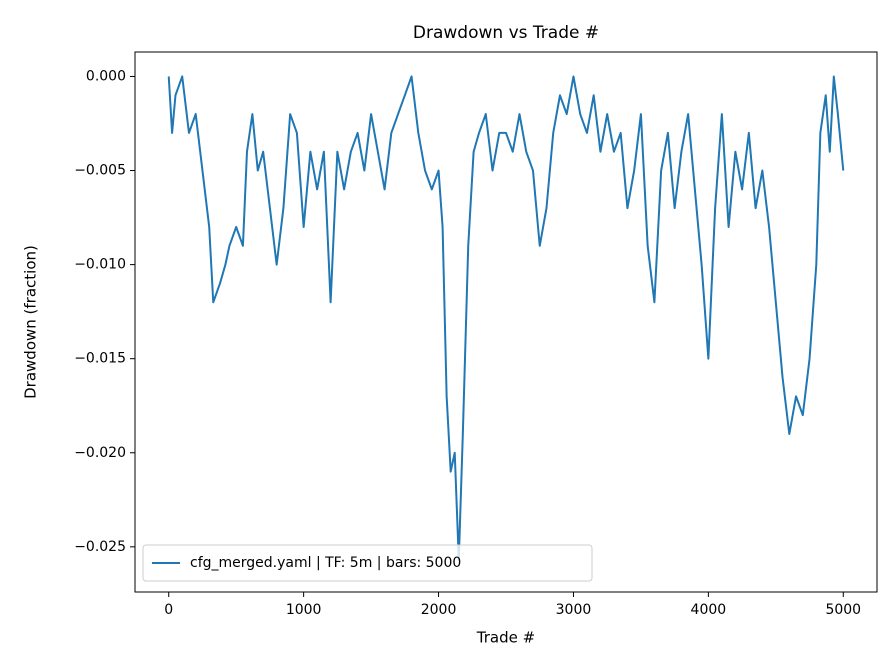  Describe the element at coordinates (304, 610) in the screenshot. I see `x-tick-label: 1000` at that location.